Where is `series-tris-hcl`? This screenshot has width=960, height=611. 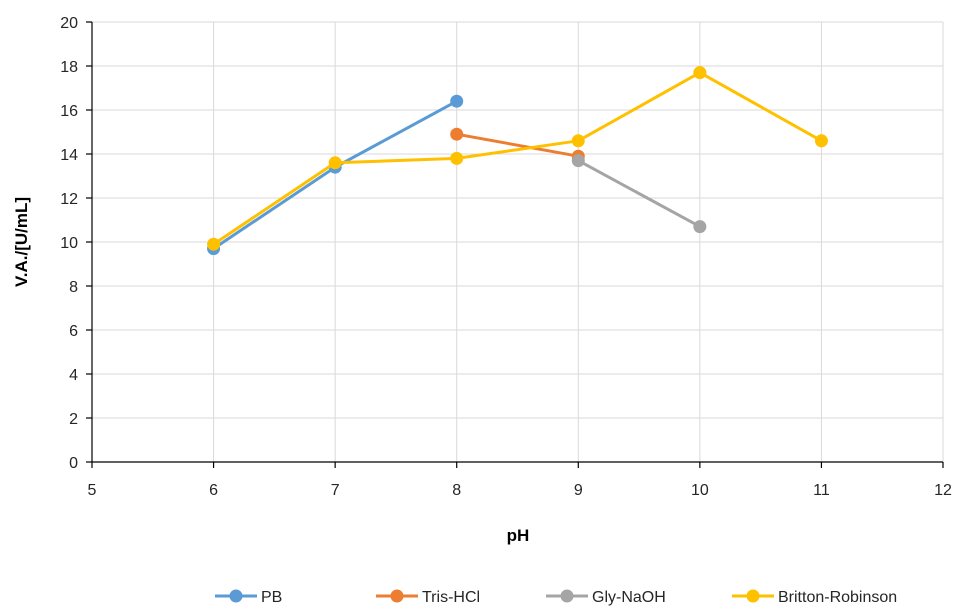
series-tris-hcl is located at coordinates (517, 145).